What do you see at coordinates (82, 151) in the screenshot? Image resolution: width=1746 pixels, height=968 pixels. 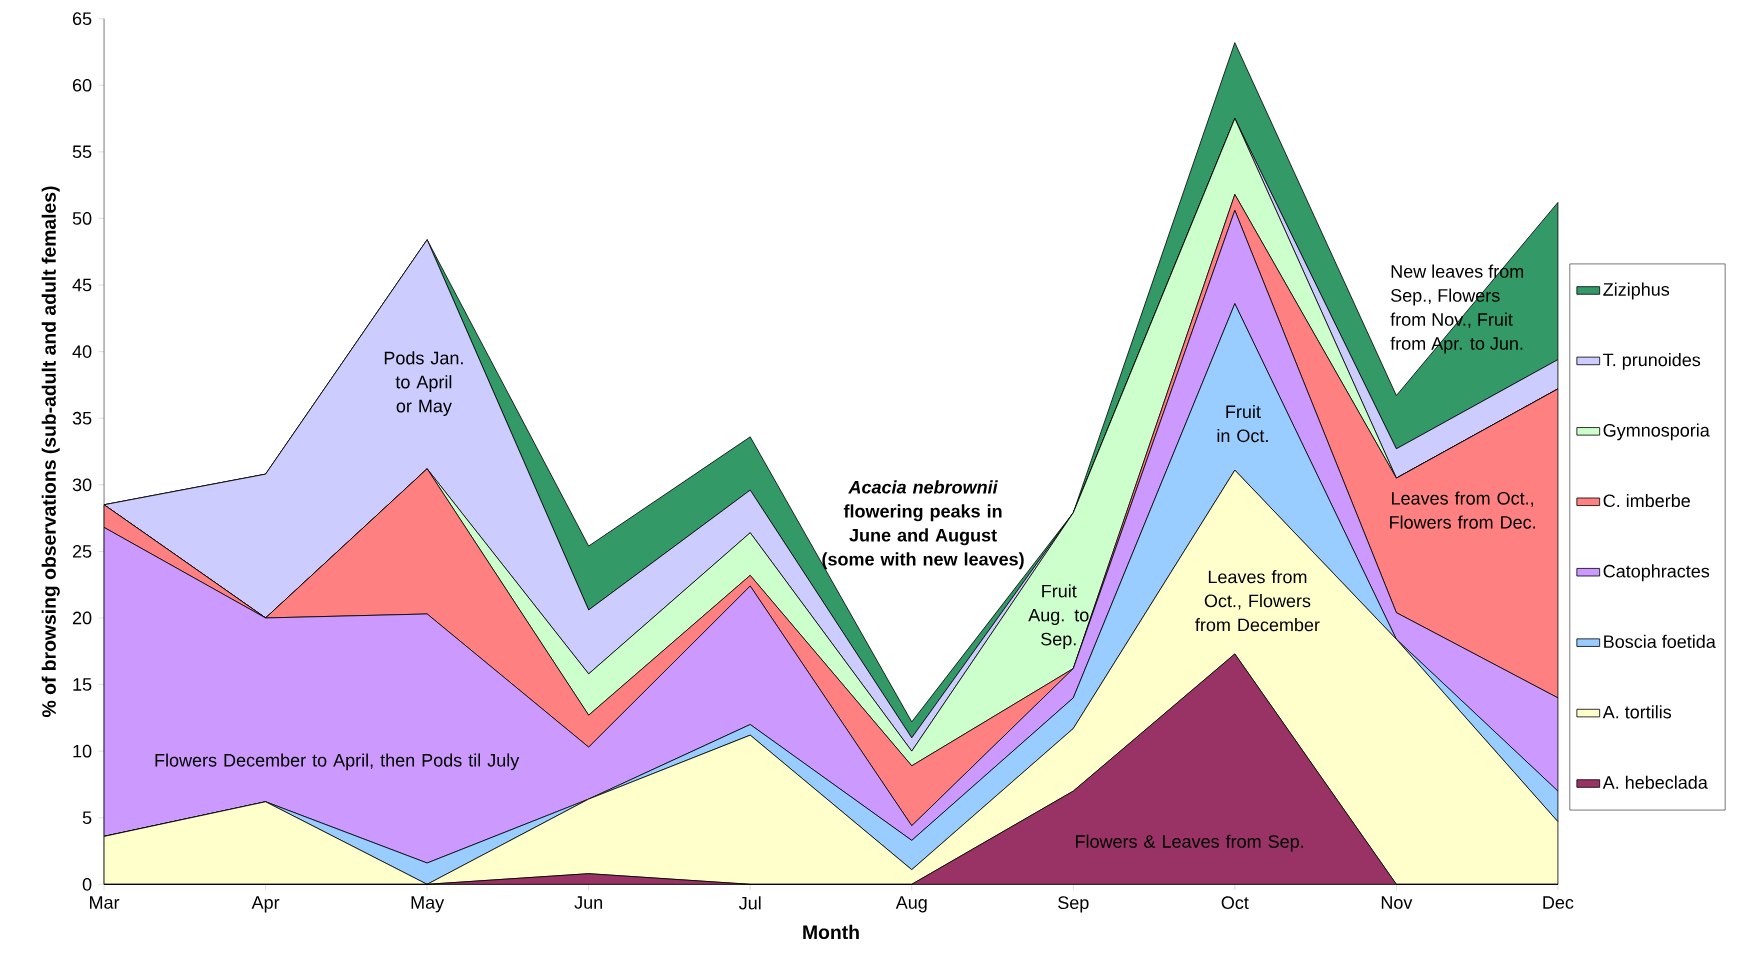 I see `y-tick-label: 55` at bounding box center [82, 151].